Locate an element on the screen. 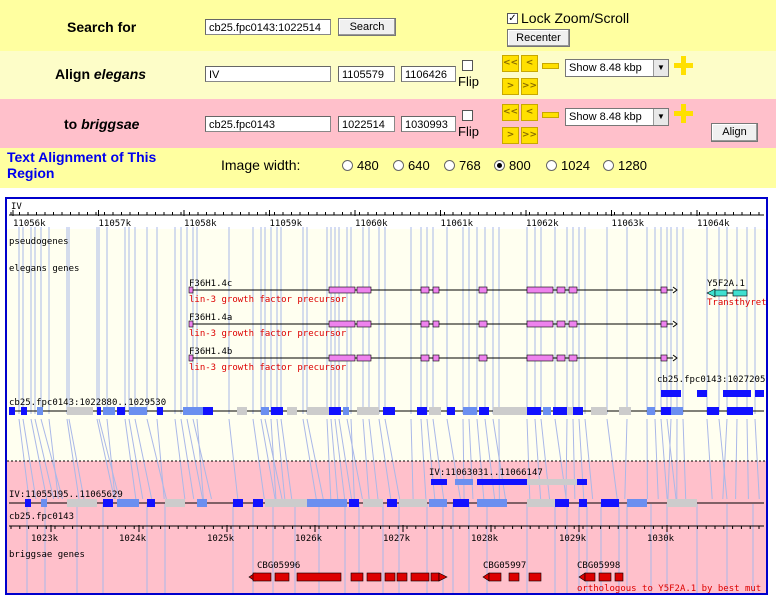 The height and width of the screenshot is (600, 776). image-width-option-640: 640 is located at coordinates (411, 165).